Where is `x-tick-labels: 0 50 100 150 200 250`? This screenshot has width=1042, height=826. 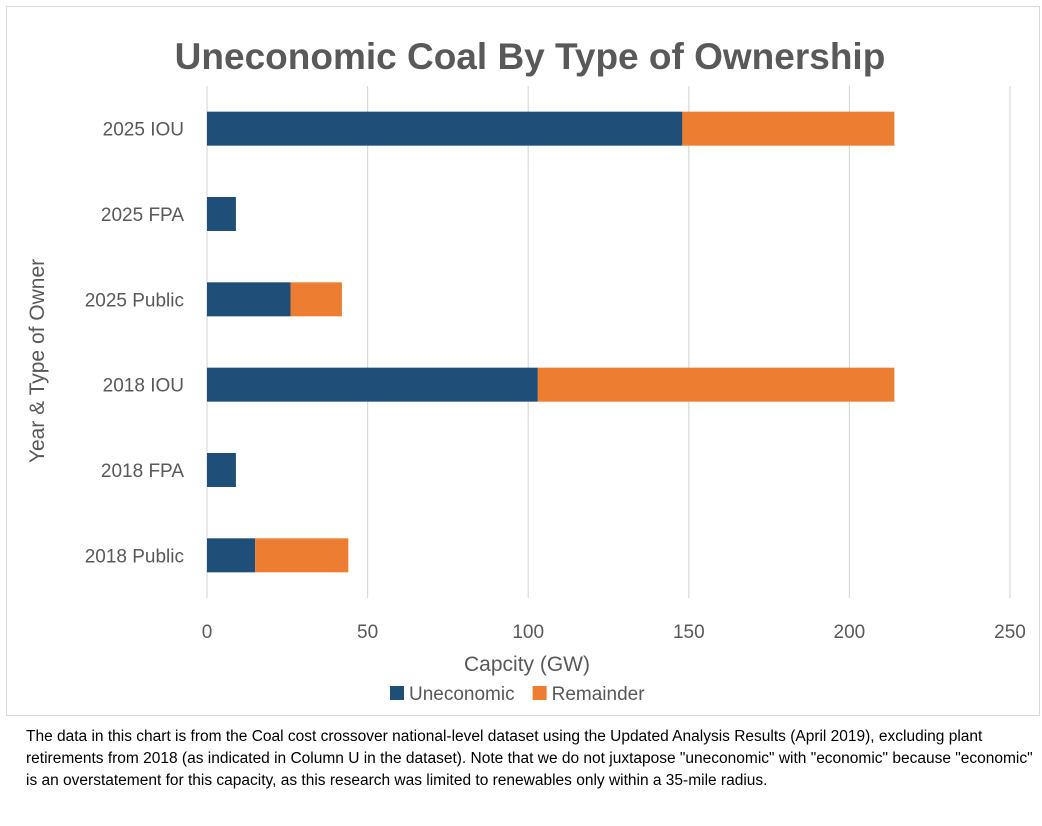 x-tick-labels: 0 50 100 150 200 250 is located at coordinates (614, 632).